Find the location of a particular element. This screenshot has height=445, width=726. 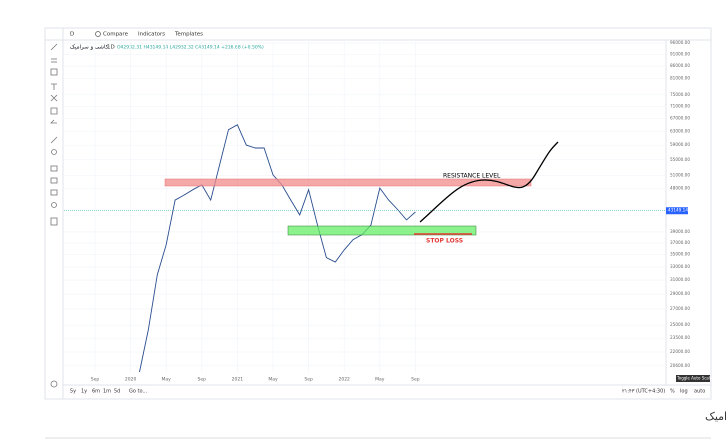

y-tick-label: 33000.00 is located at coordinates (680, 266).